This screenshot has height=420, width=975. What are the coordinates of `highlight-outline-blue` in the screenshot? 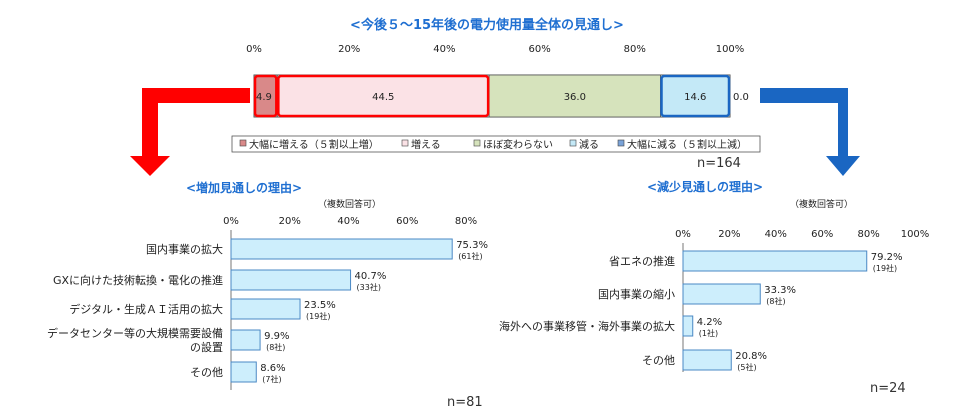 It's located at (695, 96).